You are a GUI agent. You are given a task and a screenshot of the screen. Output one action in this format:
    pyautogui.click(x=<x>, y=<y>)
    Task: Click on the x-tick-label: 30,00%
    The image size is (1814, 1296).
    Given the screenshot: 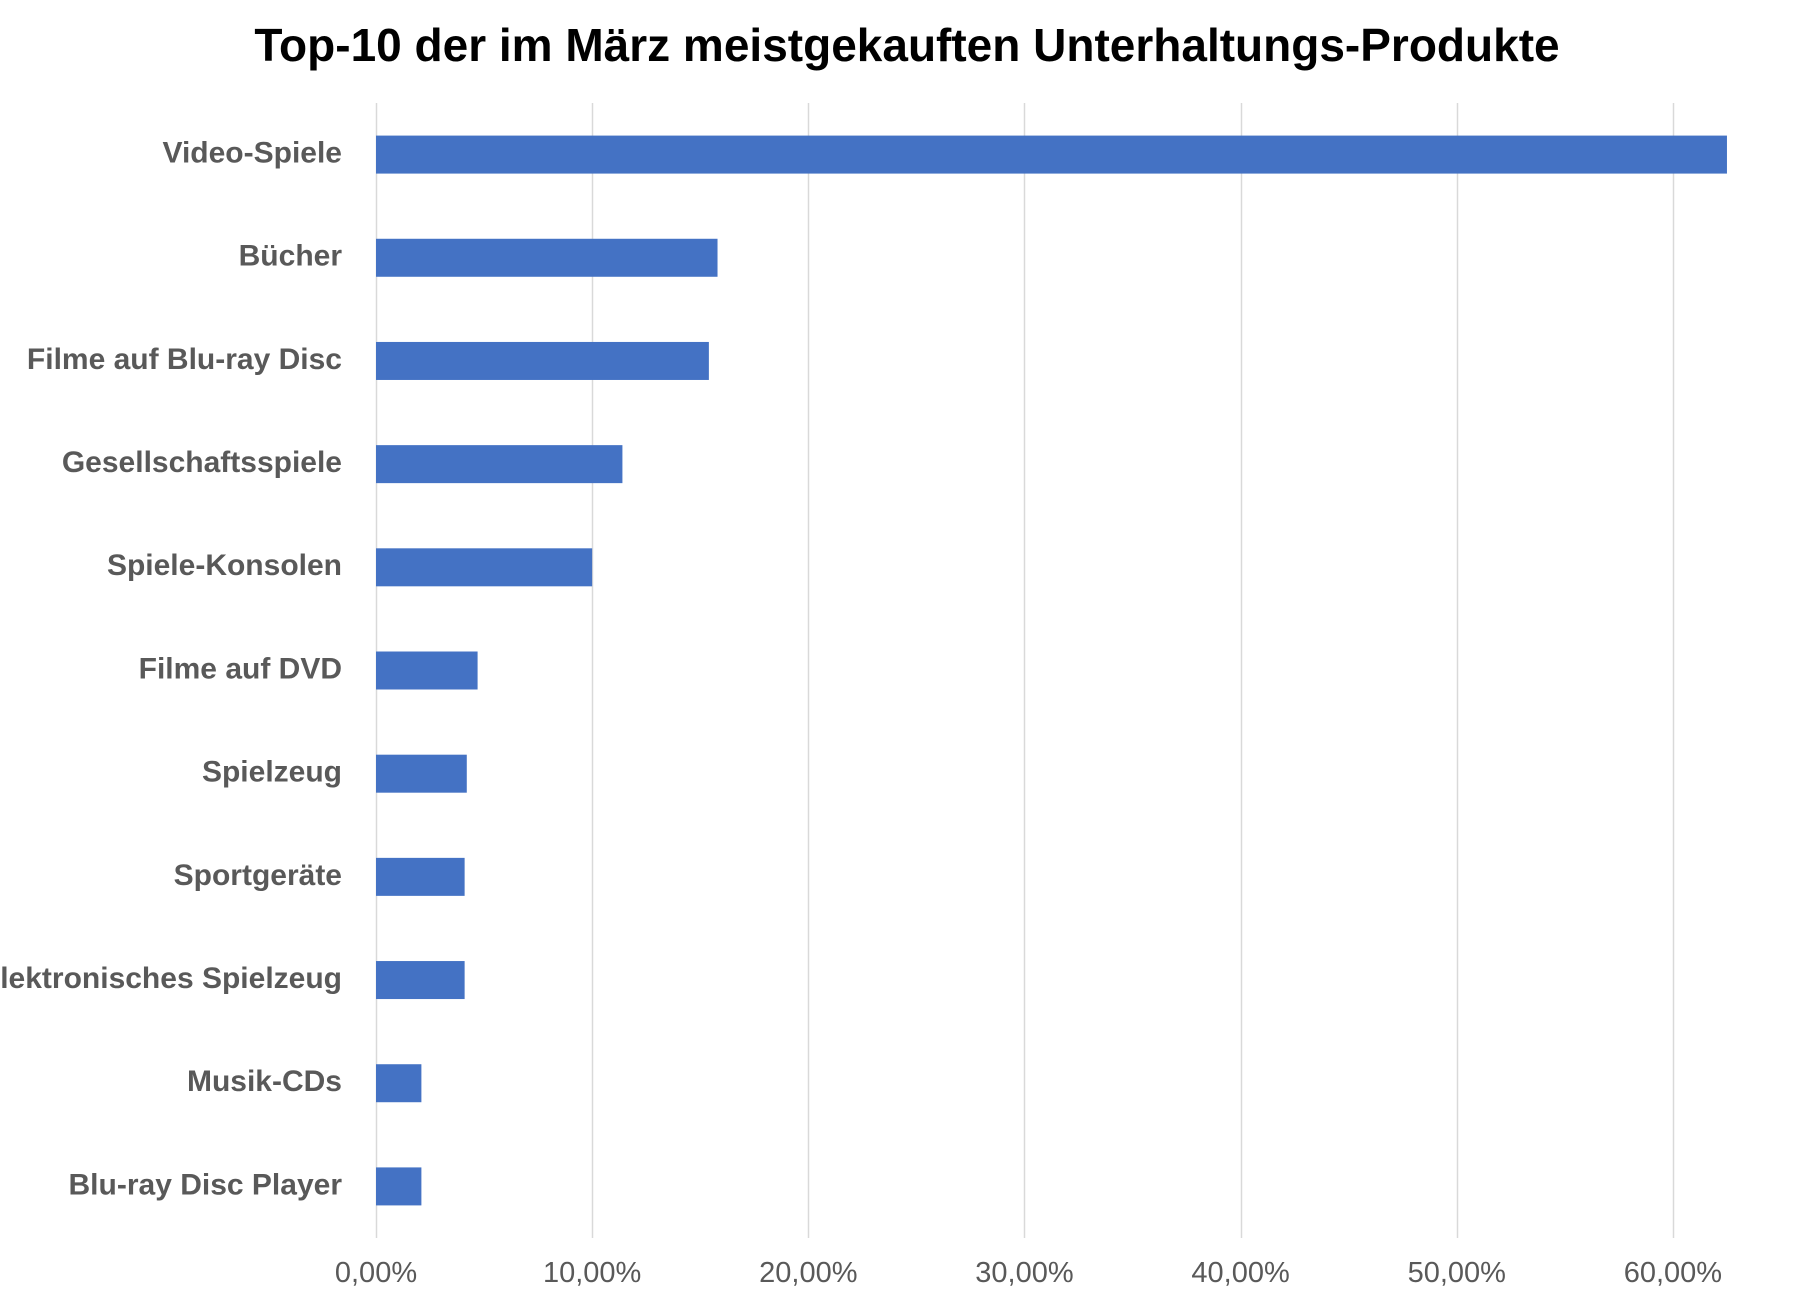 What is the action you would take?
    pyautogui.click(x=1024, y=1273)
    